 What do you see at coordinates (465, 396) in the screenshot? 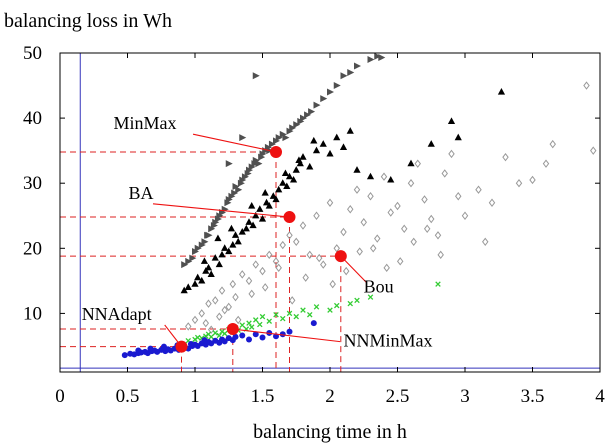
I see `x-tick-label: 3` at bounding box center [465, 396].